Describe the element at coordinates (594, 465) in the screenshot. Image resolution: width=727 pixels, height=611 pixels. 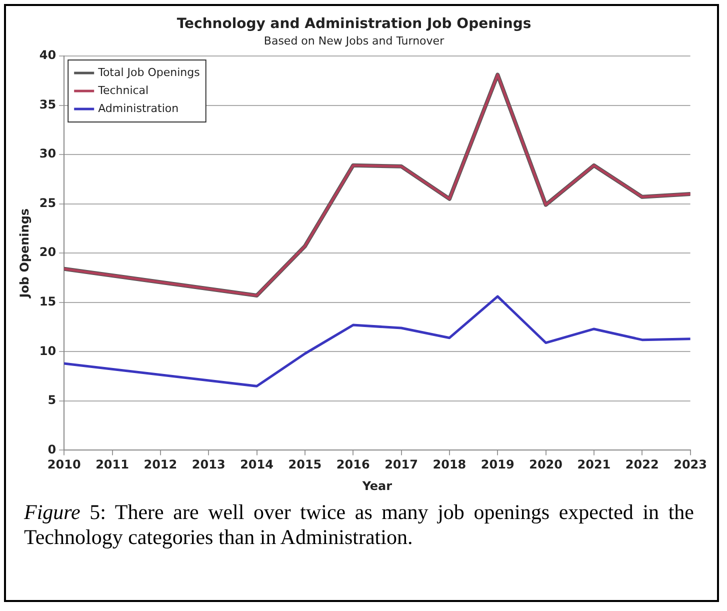
I see `x-tick-label: 2021` at that location.